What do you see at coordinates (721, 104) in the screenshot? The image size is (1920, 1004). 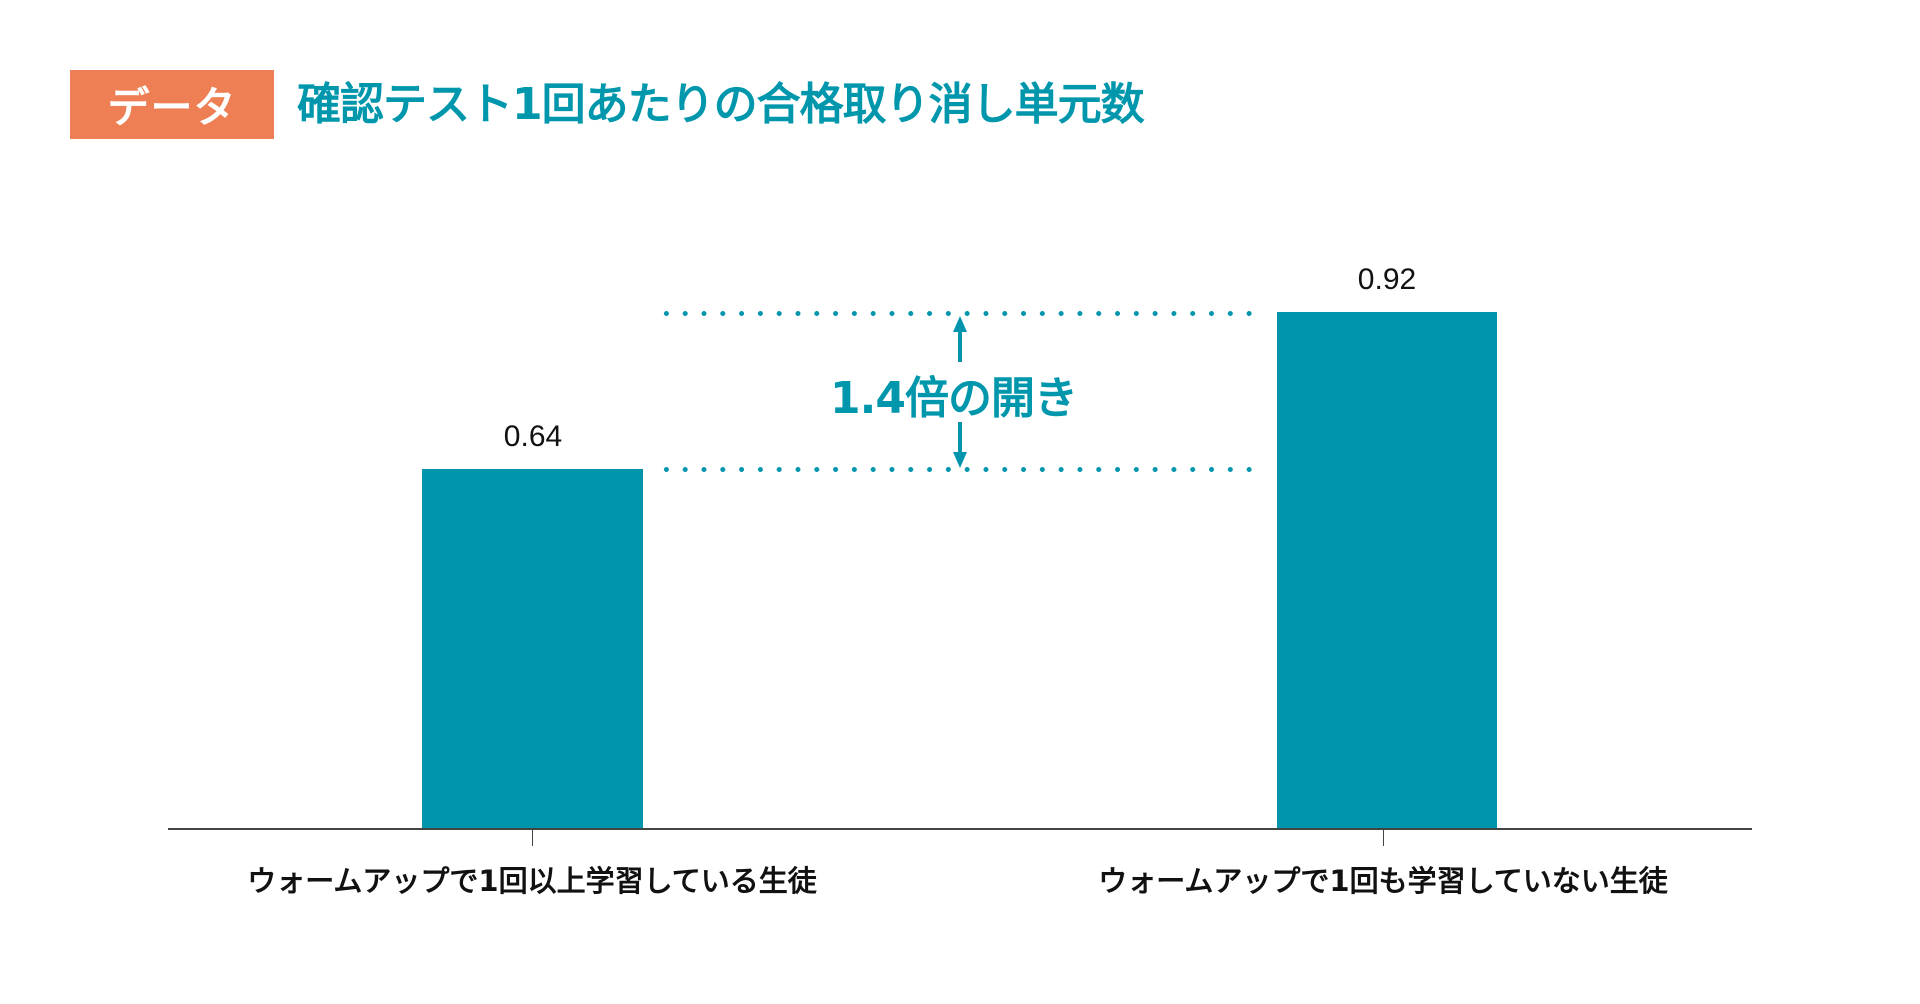 I see `chart-title: 確認テスト1回あたりの合格取り消し単元数` at bounding box center [721, 104].